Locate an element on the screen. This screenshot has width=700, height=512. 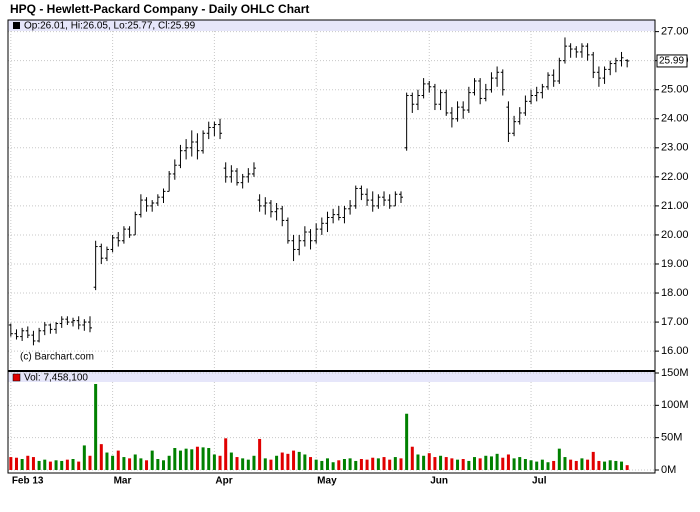
last-price-label: 25.99 is located at coordinates (671, 61).